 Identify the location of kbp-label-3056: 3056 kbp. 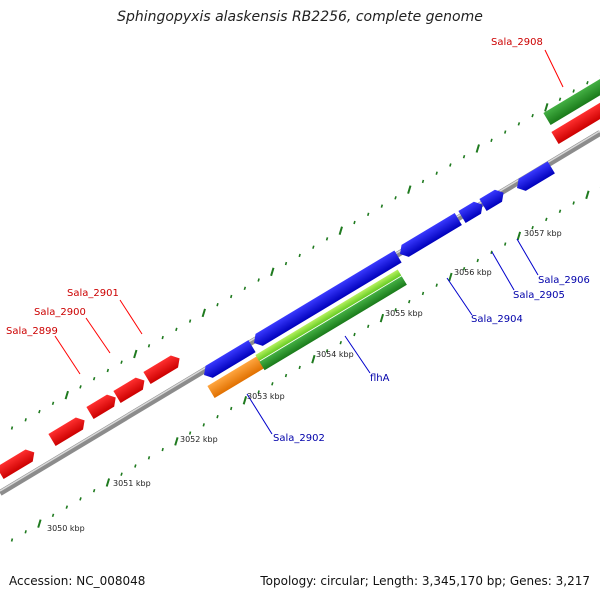
(473, 272).